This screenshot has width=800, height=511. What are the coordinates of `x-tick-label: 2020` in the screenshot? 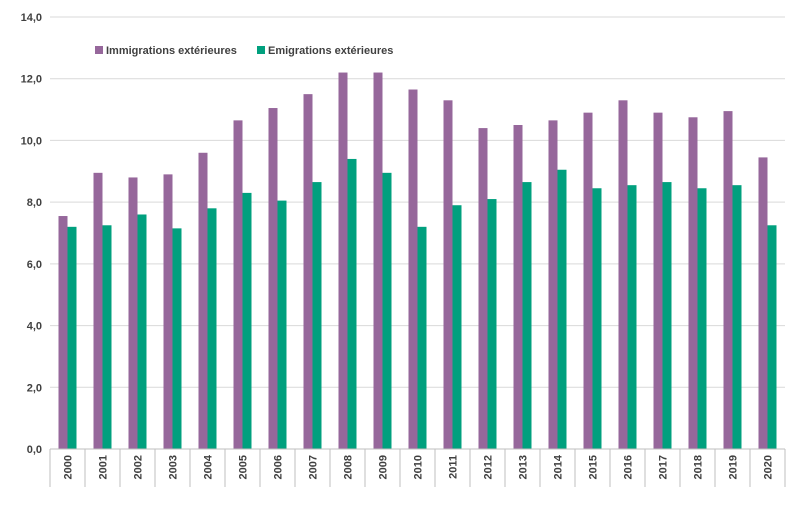 It's located at (769, 467).